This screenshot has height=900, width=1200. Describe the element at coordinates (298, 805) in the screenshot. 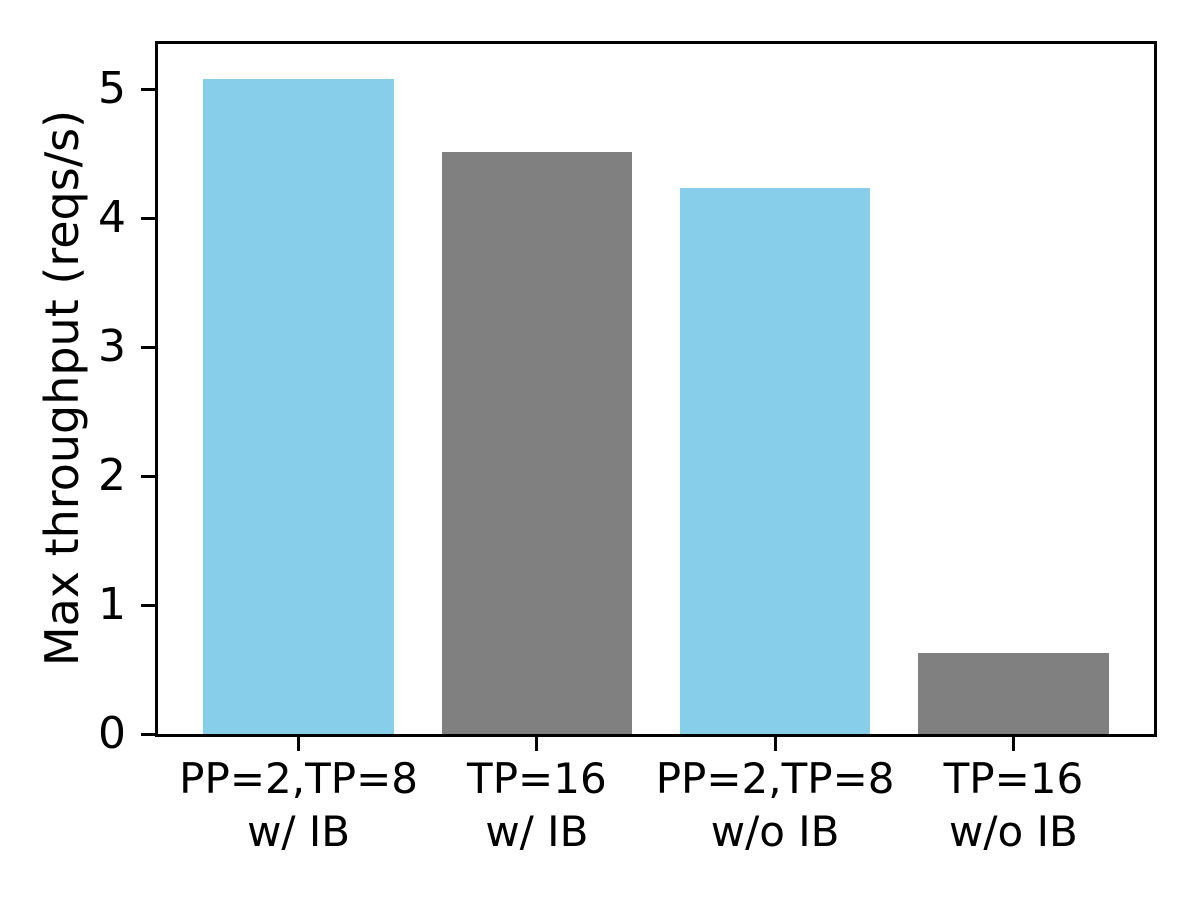

I see `x-tick-label: PP=2,TP=8 w/ IB` at that location.